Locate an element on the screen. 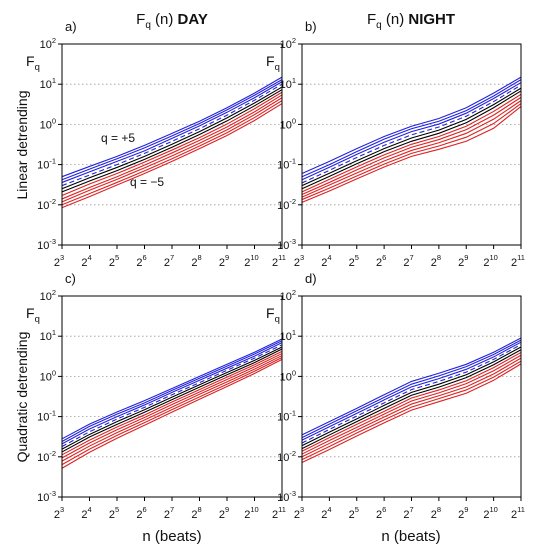 This screenshot has width=539, height=550. panel-letter: a) is located at coordinates (71, 26).